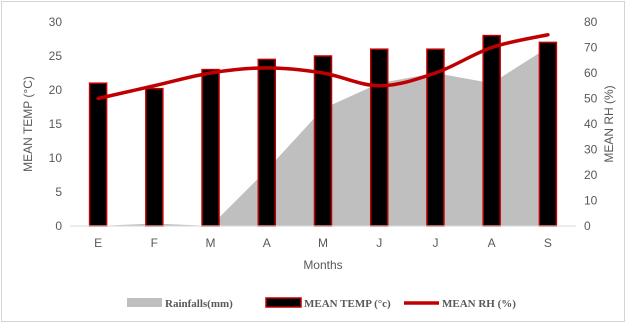  I want to click on y-right-tick-label: 30, so click(591, 150).